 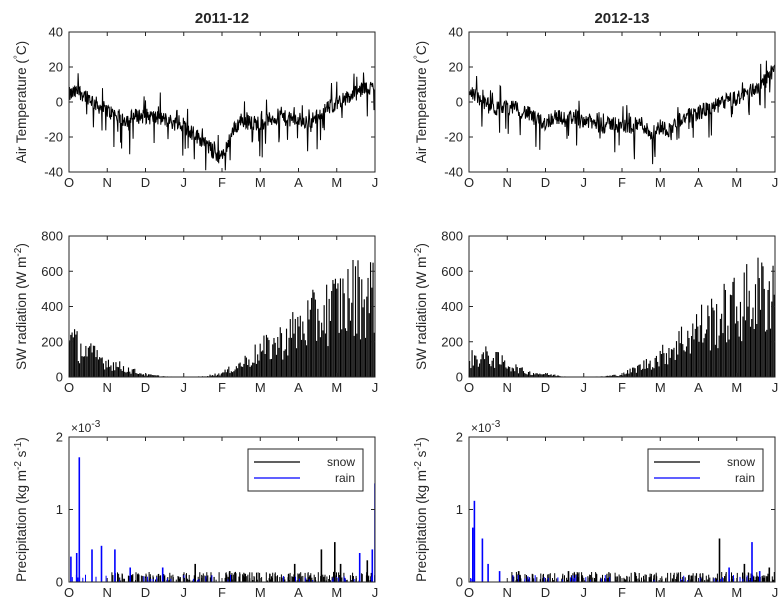 What do you see at coordinates (341, 462) in the screenshot?
I see `legend-label-snow: snow` at bounding box center [341, 462].